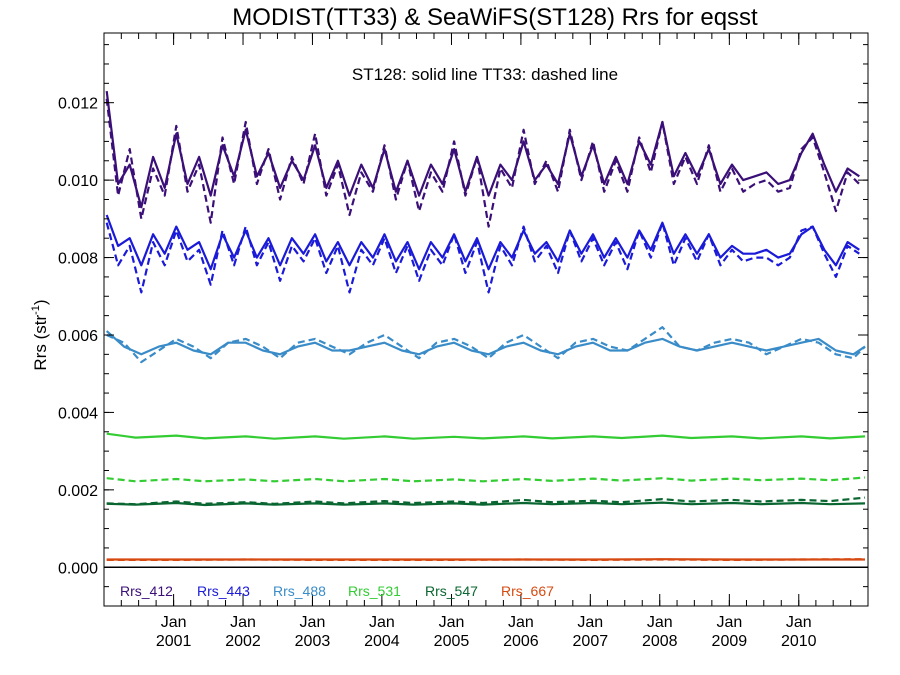 This screenshot has height=675, width=900. What do you see at coordinates (78, 259) in the screenshot?
I see `y-tick-label: 0.008` at bounding box center [78, 259].